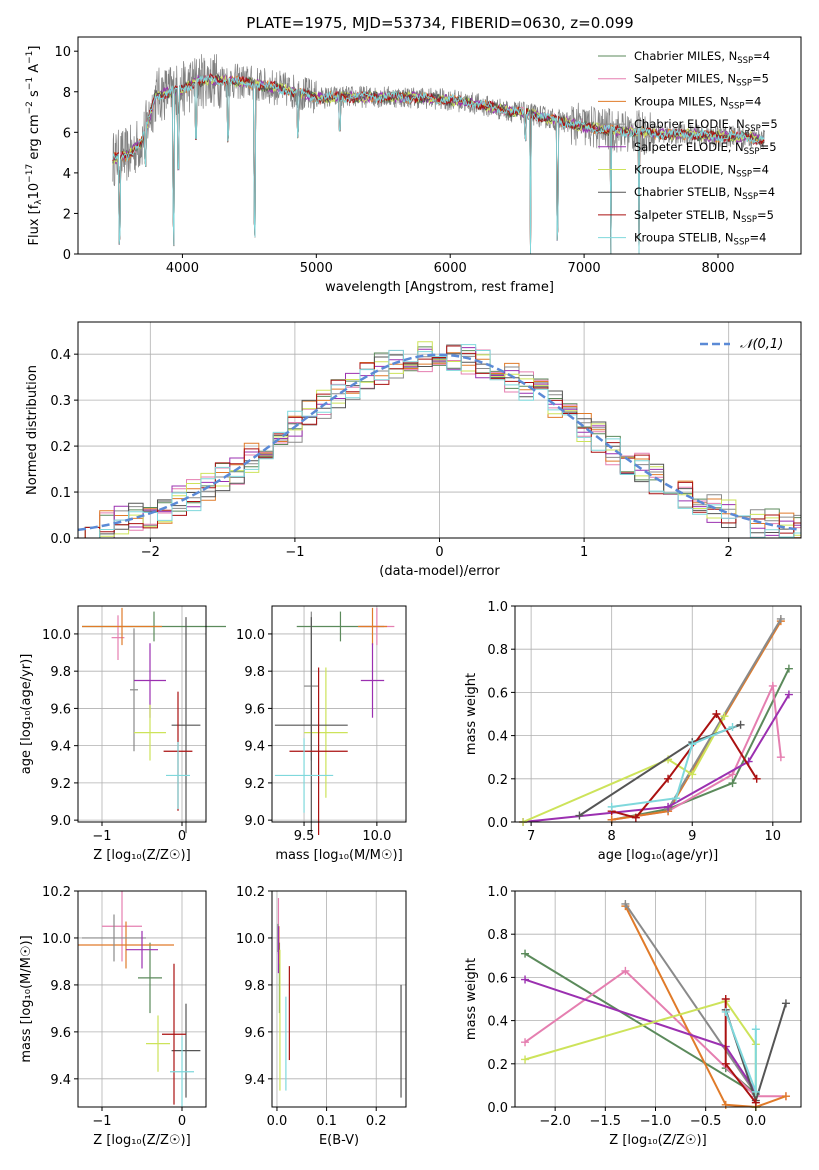 This screenshot has width=819, height=1170. I want to click on legend-entry: Chabrier STELIB, NSSP=4, so click(704, 193).